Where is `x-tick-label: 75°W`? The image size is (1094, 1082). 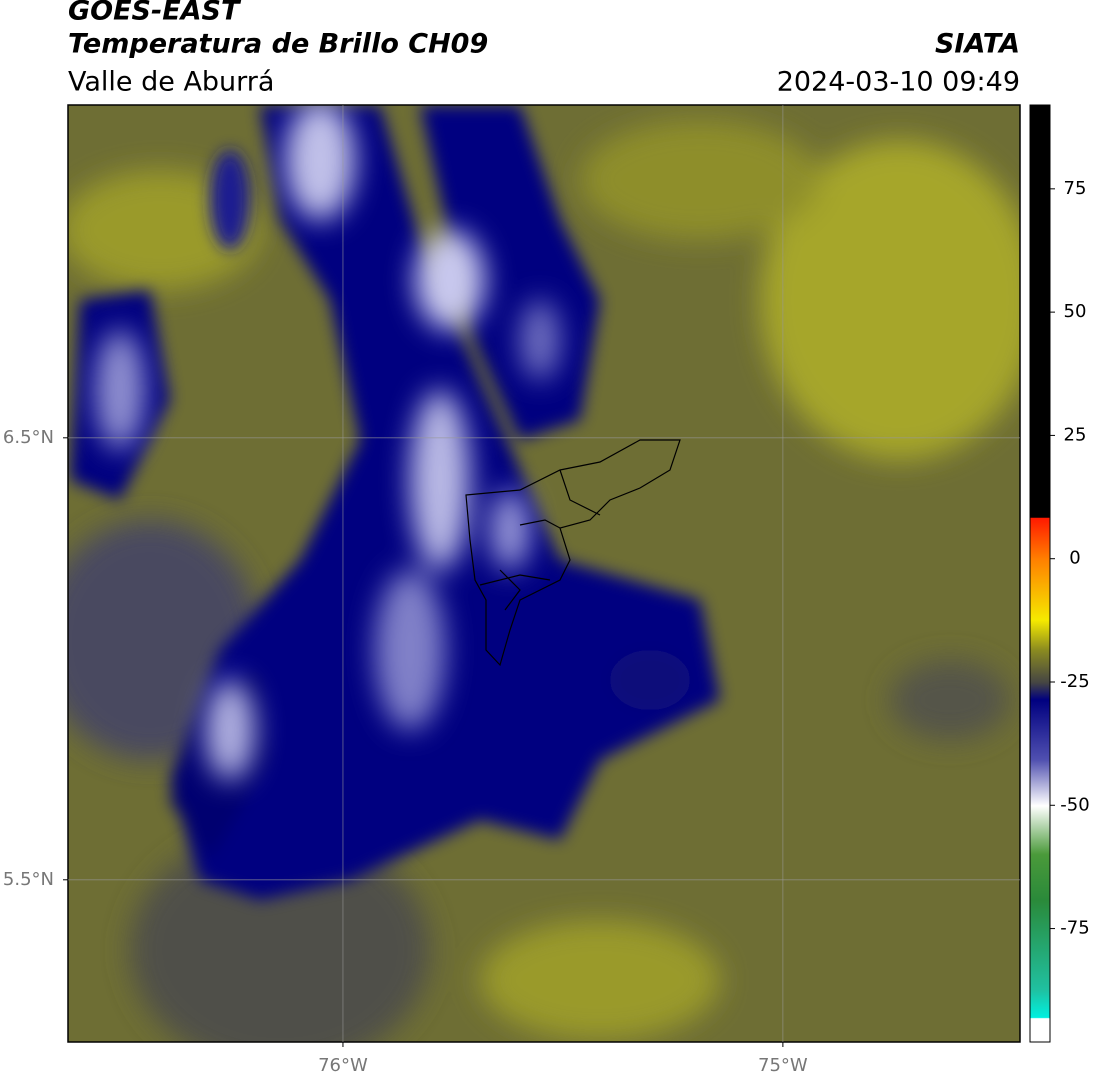 x-tick-label: 75°W is located at coordinates (783, 1065).